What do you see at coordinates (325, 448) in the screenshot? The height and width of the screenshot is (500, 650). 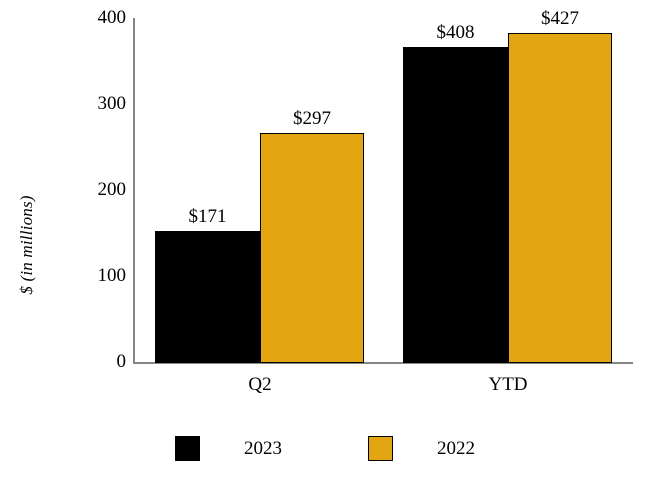 I see `chart-legend: 2023 2022` at bounding box center [325, 448].